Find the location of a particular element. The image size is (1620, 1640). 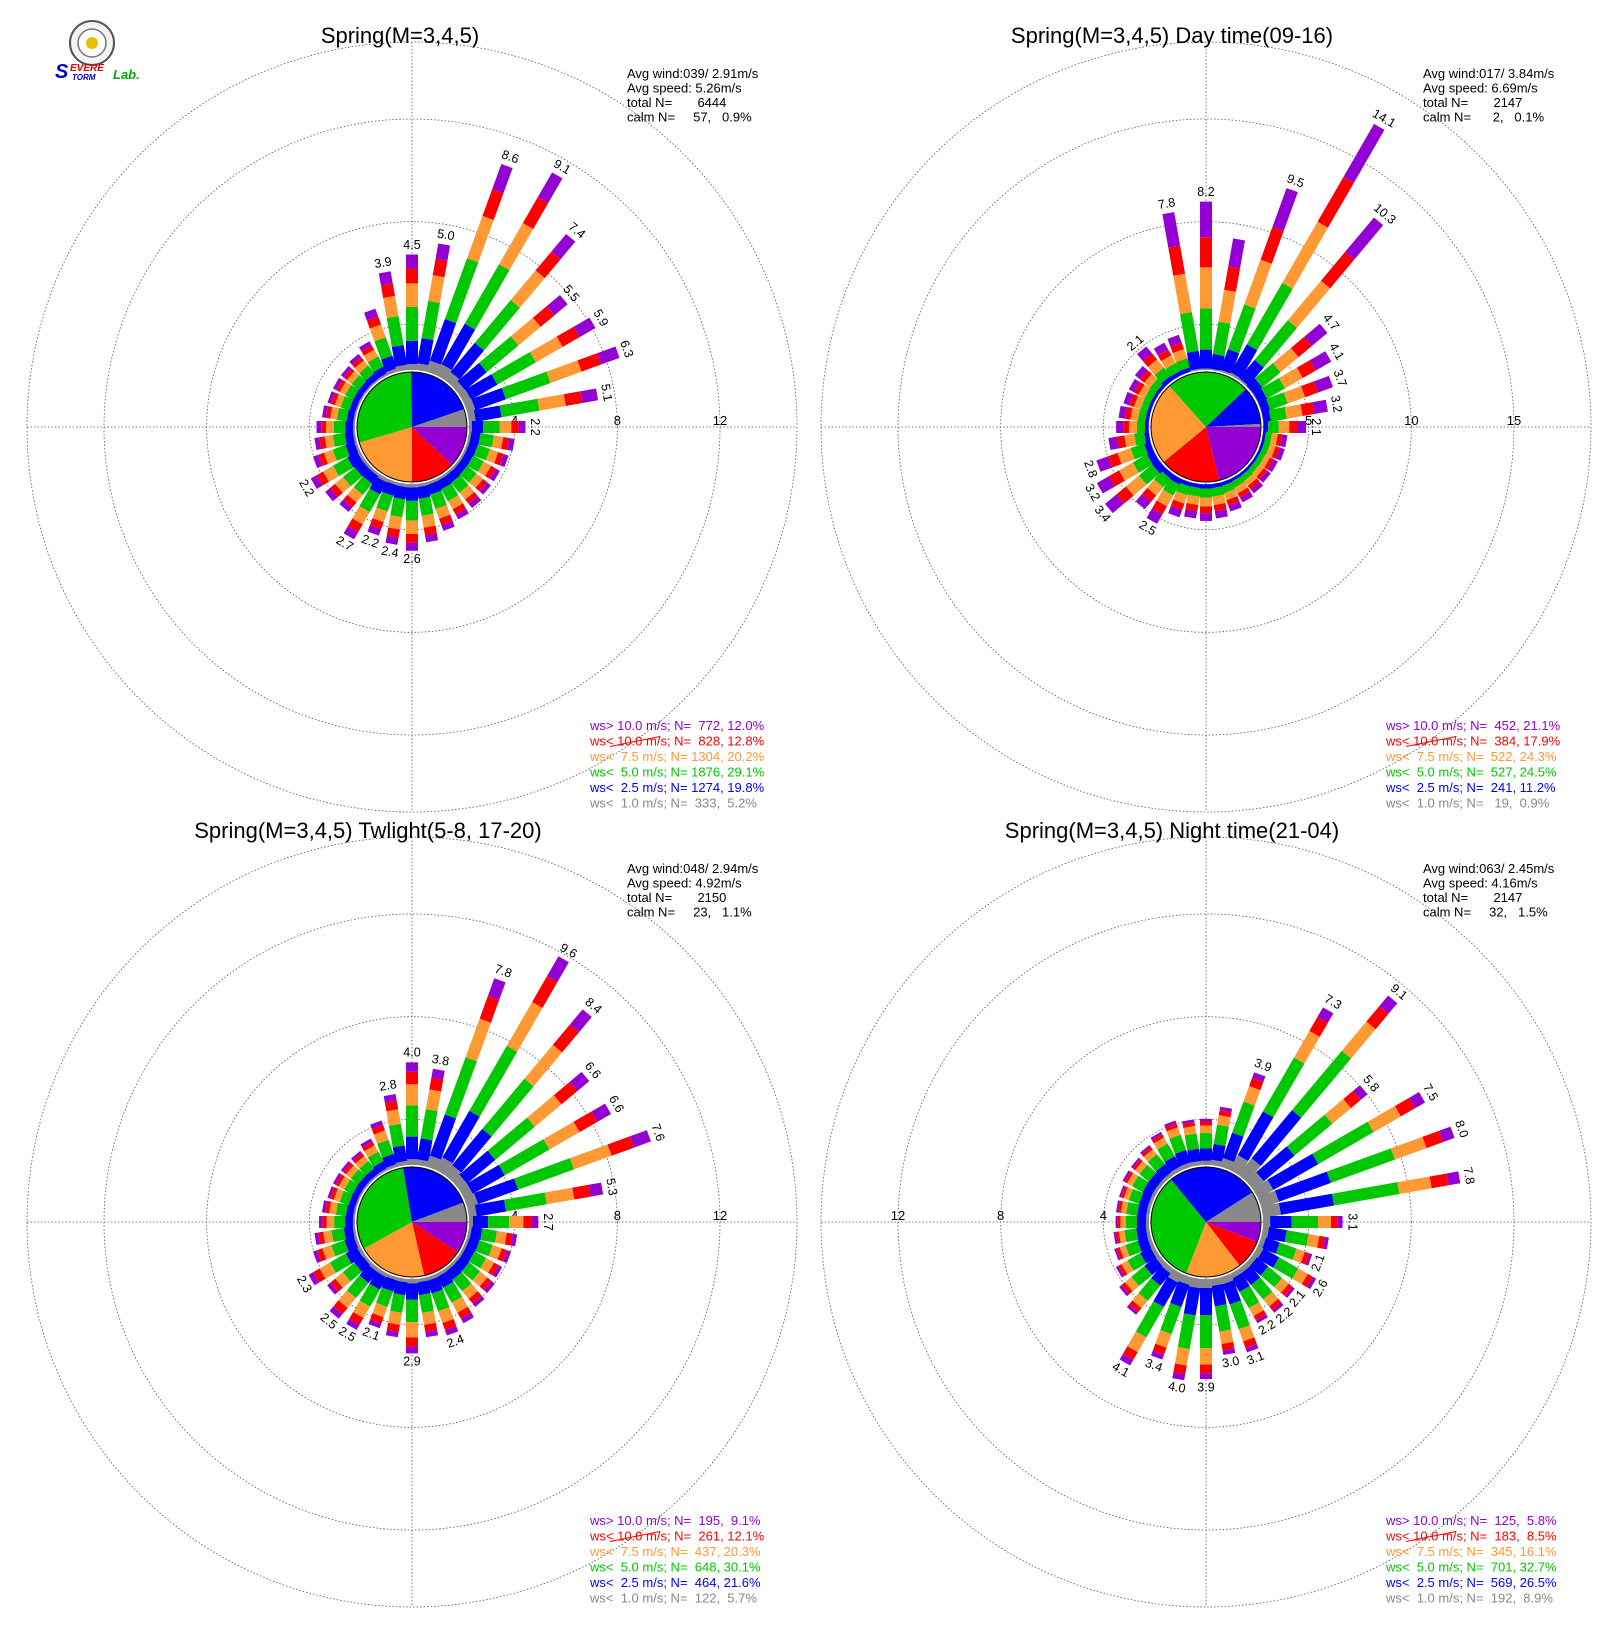

bar-20: 8.6 is located at coordinates (473, 261).